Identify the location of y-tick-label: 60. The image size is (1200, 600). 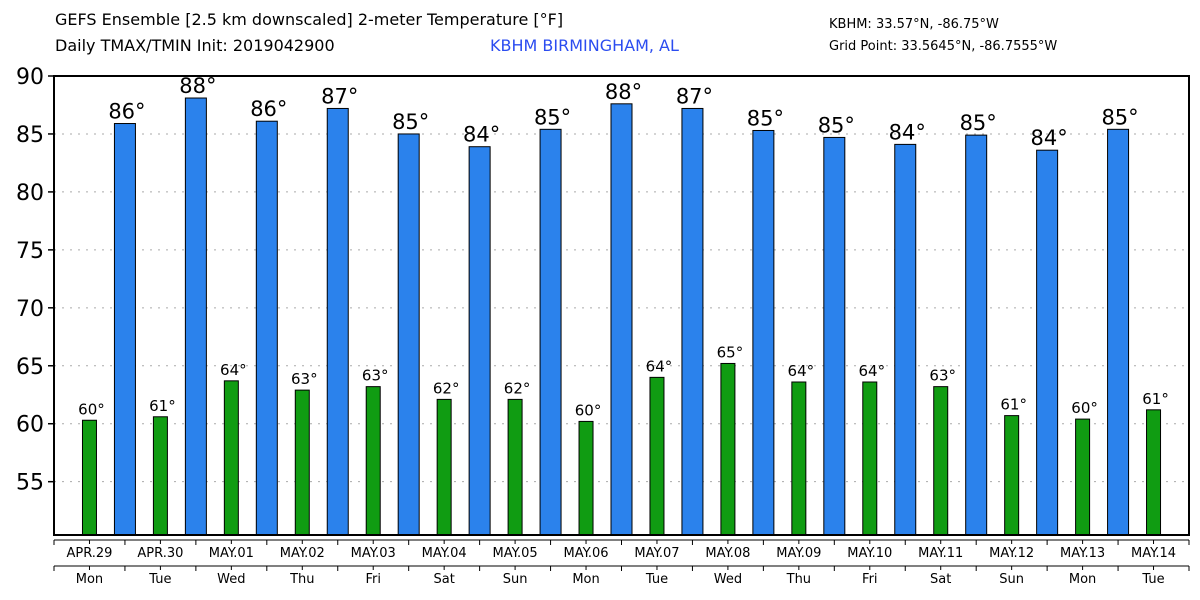
(30, 425).